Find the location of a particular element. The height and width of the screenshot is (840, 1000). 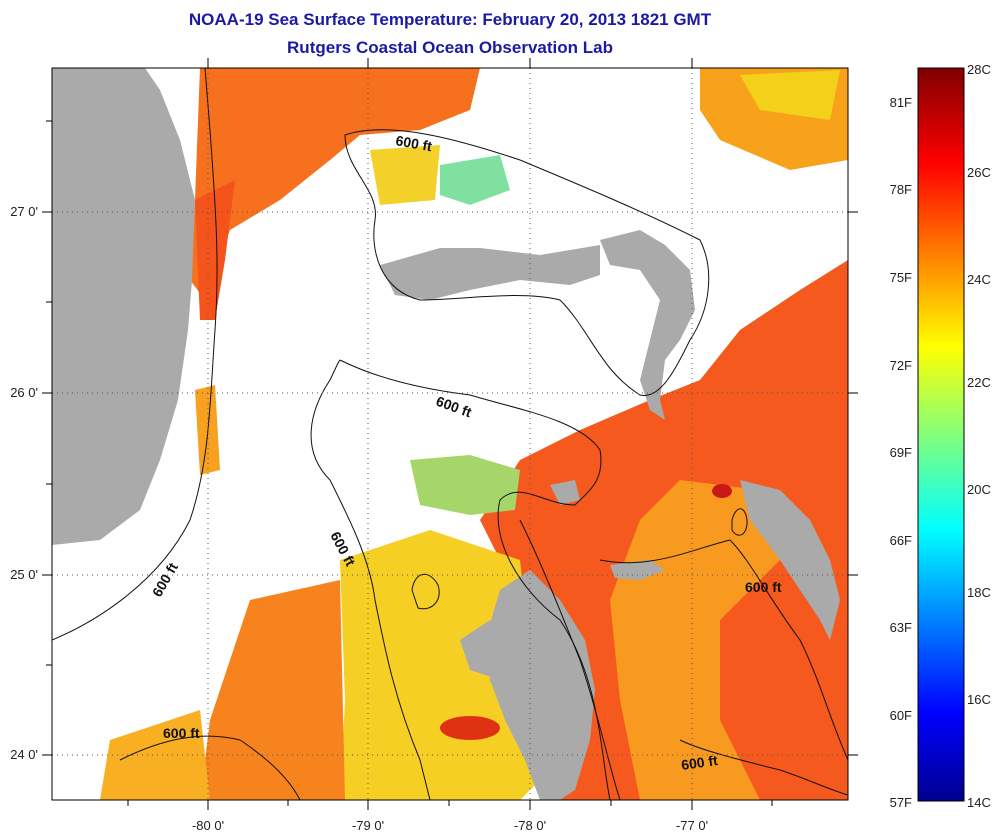

colorbar-c-label: 26C is located at coordinates (979, 172).